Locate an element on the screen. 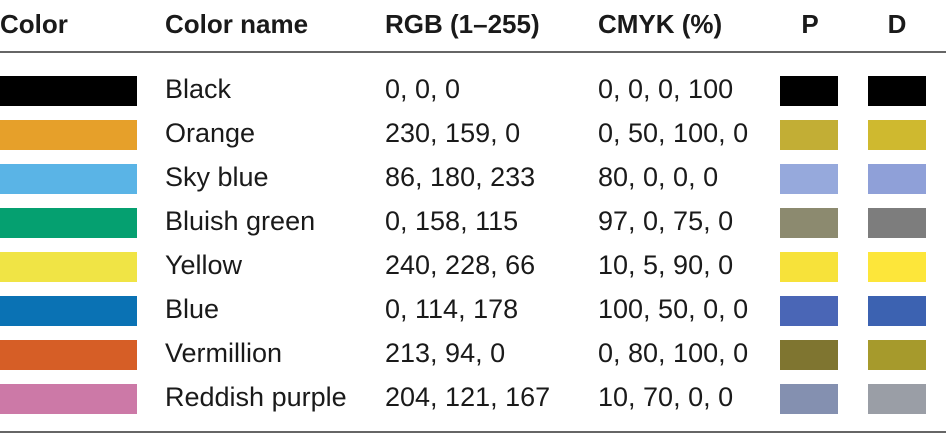 Image resolution: width=946 pixels, height=435 pixels. rgb-value: 0, 114, 178 is located at coordinates (451, 309).